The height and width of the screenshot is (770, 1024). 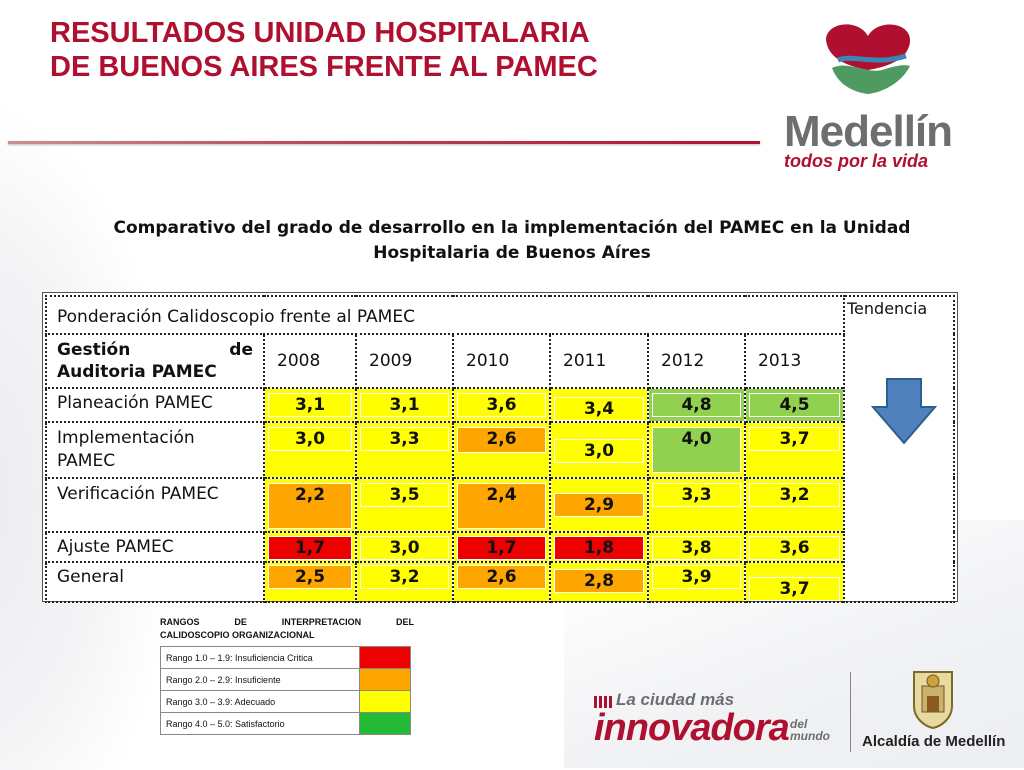 What do you see at coordinates (599, 505) in the screenshot?
I see `score-cell: 2,9` at bounding box center [599, 505].